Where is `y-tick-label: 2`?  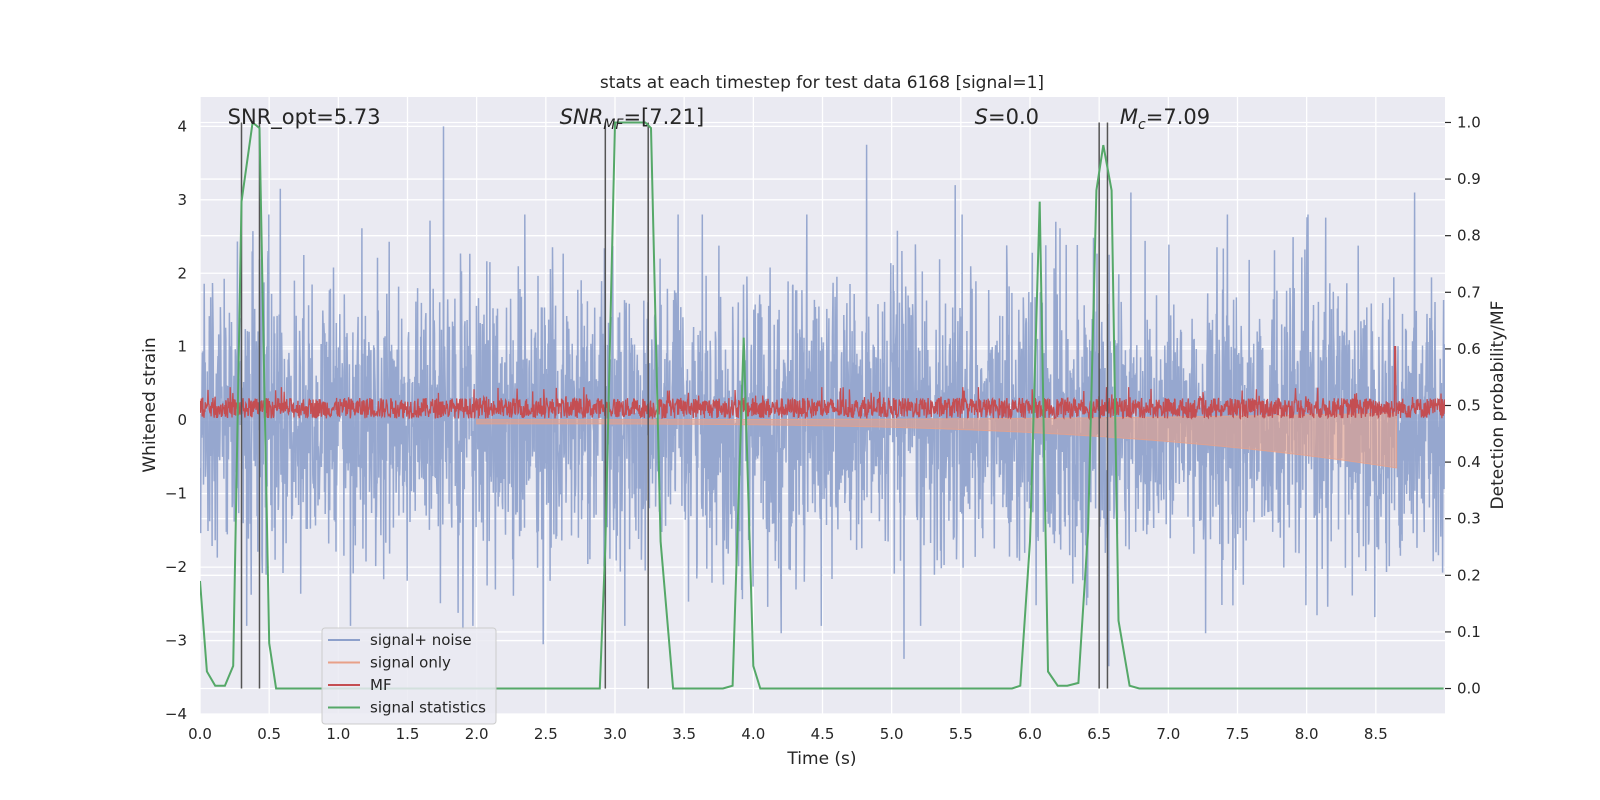
y-tick-label: 2 is located at coordinates (182, 273).